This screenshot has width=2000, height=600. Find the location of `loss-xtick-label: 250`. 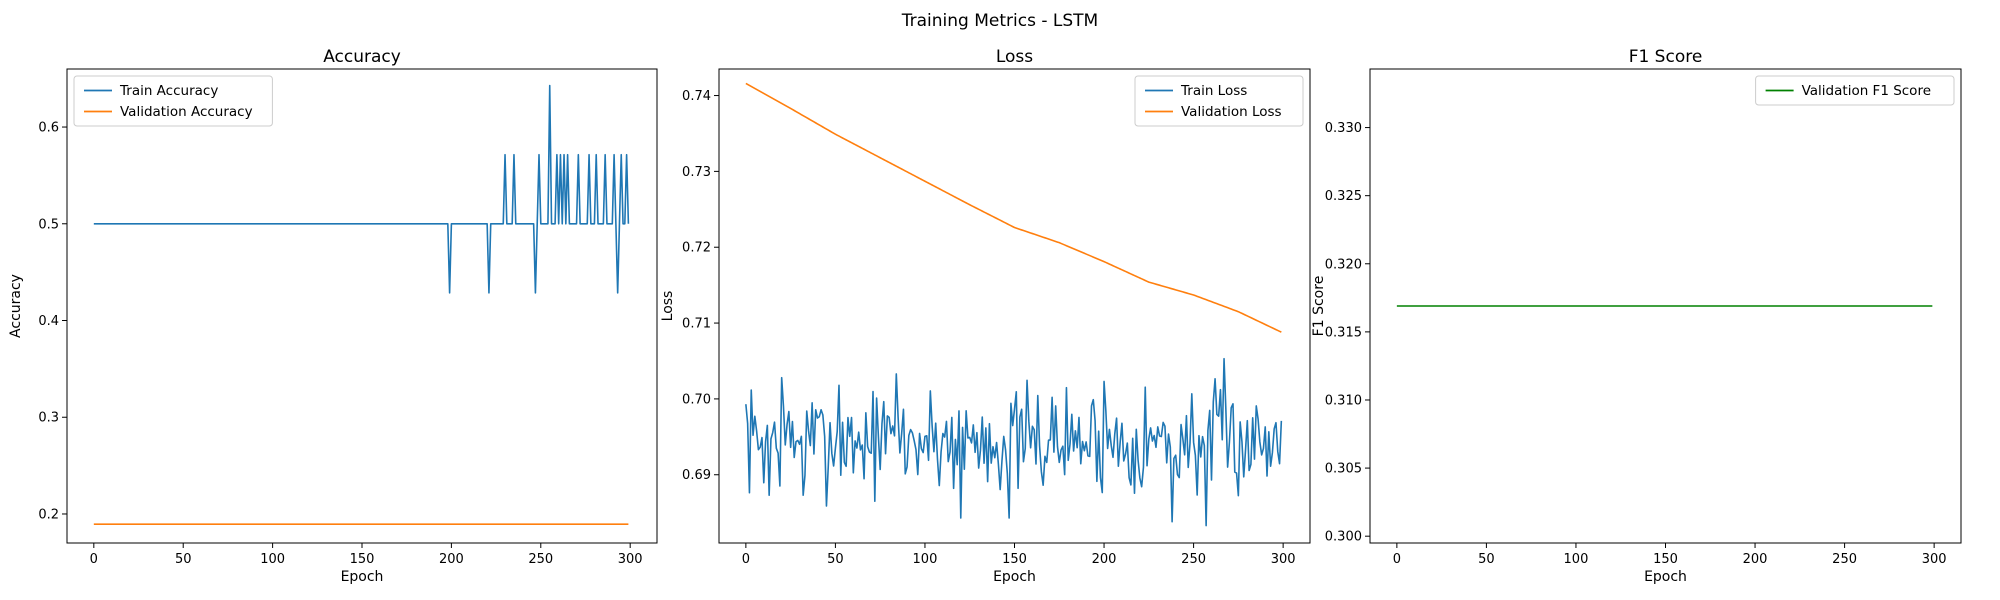

loss-xtick-label: 250 is located at coordinates (1193, 559).